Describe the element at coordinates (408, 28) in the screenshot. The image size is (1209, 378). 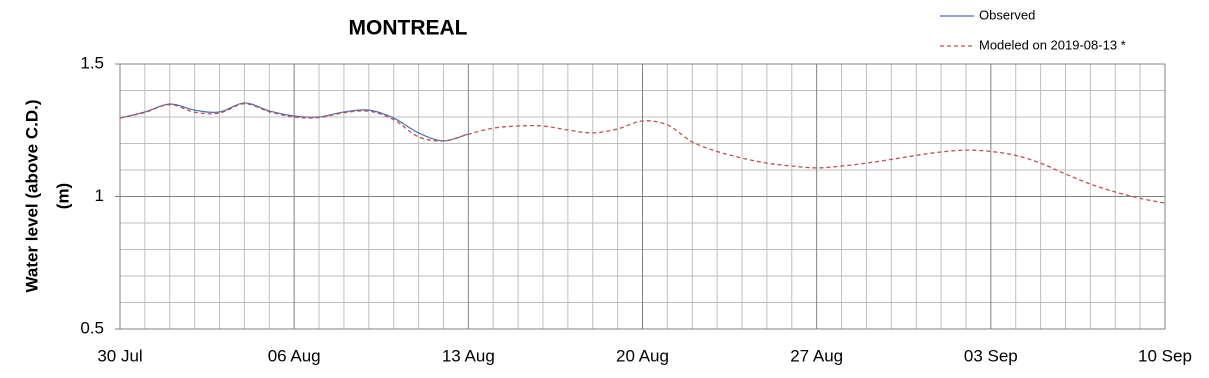
I see `chart-title: MONTREAL` at that location.